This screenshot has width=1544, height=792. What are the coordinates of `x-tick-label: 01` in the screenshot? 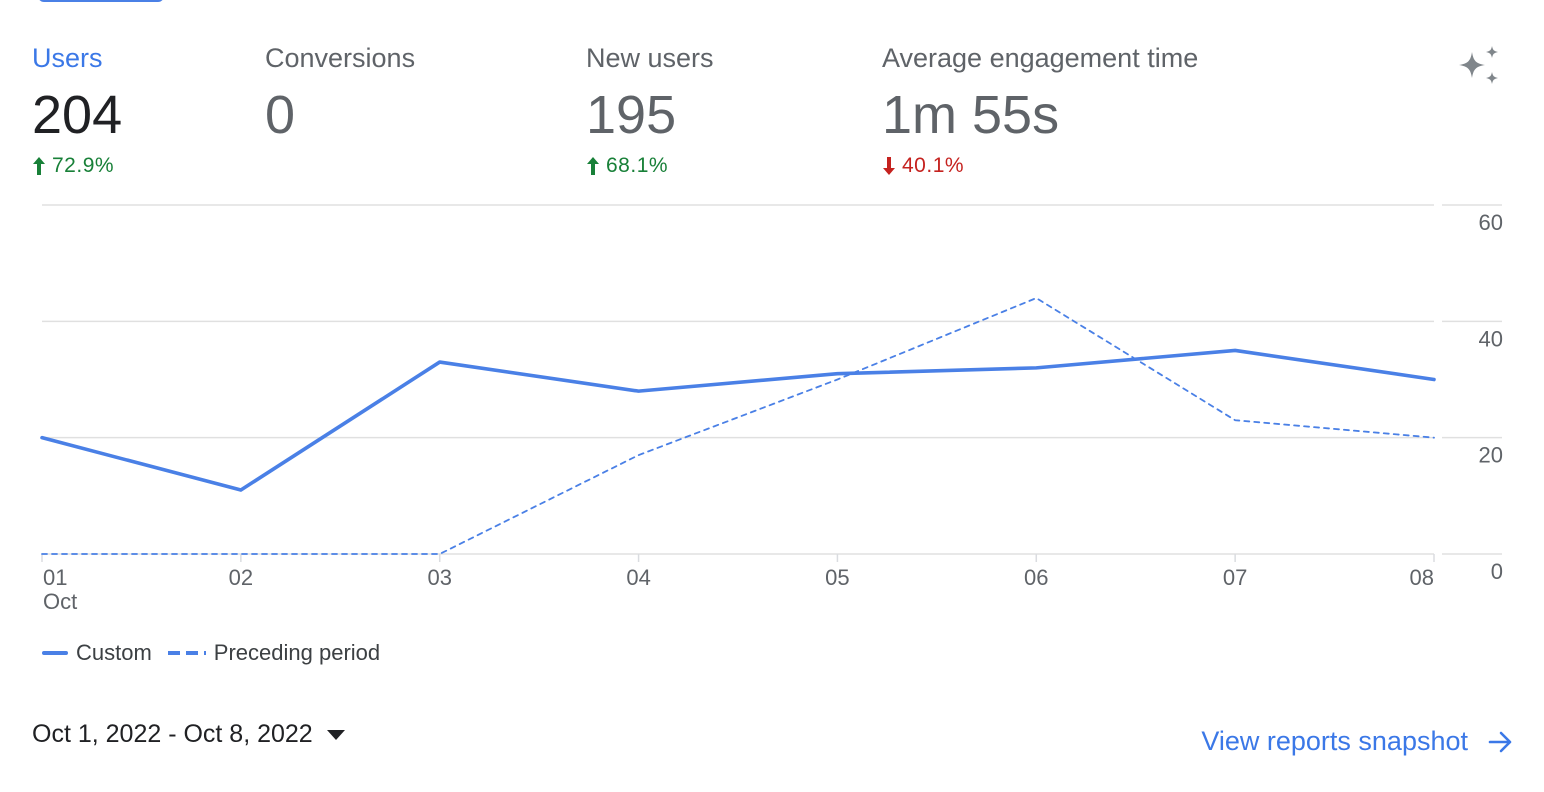 It's located at (55, 577).